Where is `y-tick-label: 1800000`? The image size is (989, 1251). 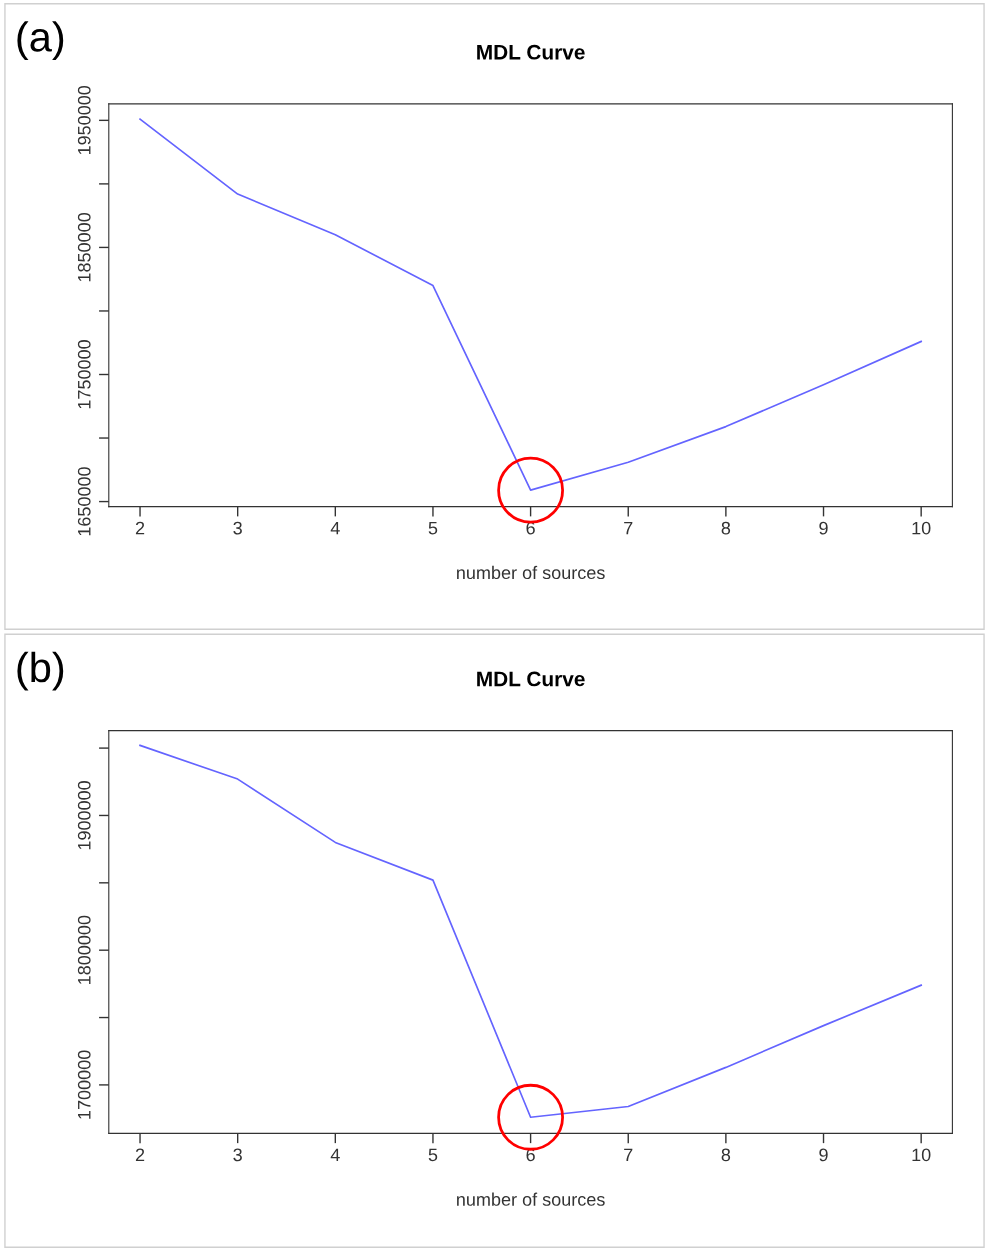 y-tick-label: 1800000 is located at coordinates (84, 949).